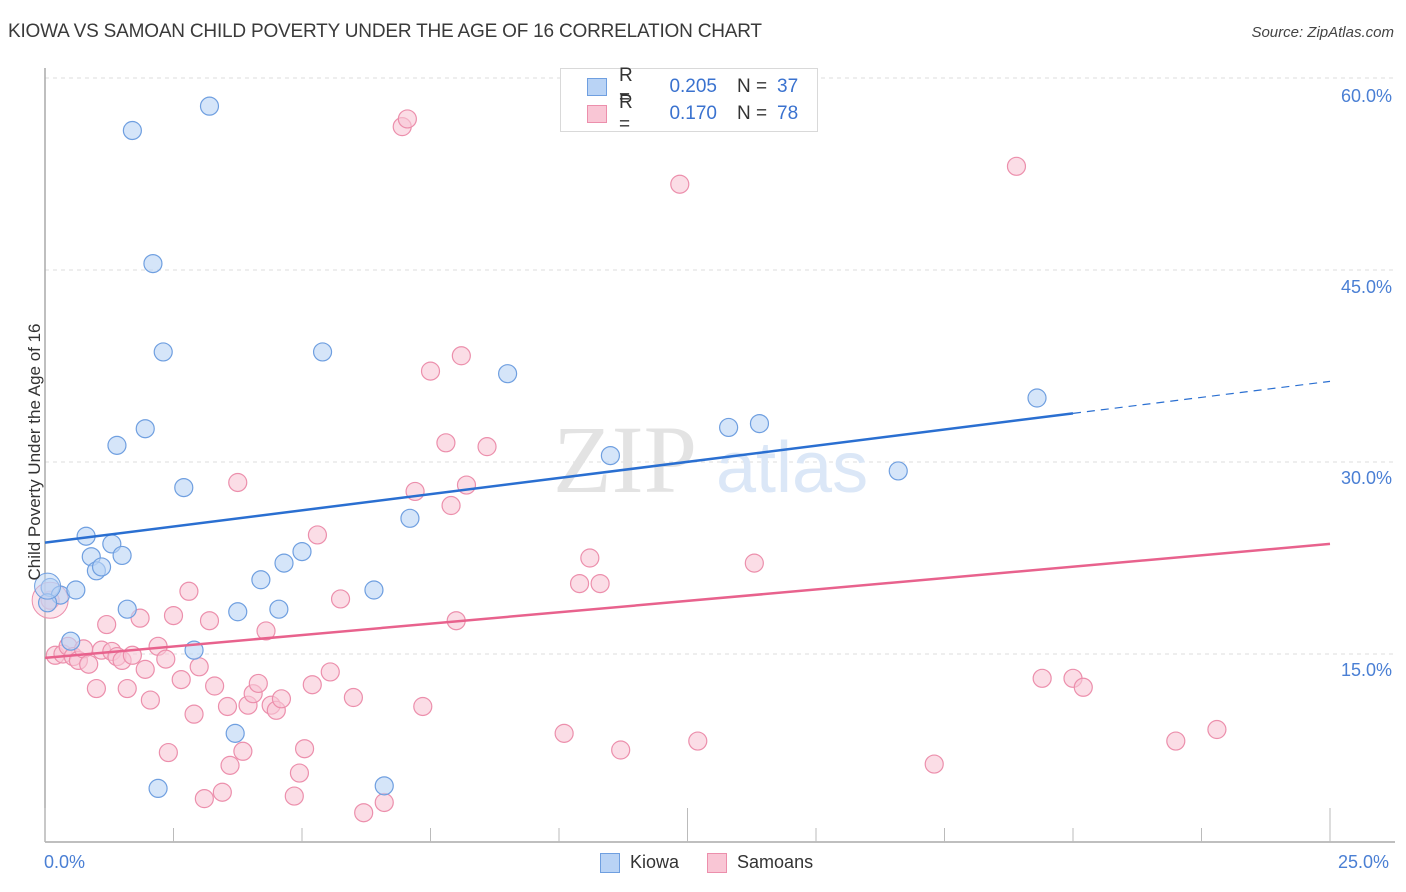 Image resolution: width=1406 pixels, height=892 pixels. I want to click on legend-item-kiowa: Kiowa, so click(639, 862).